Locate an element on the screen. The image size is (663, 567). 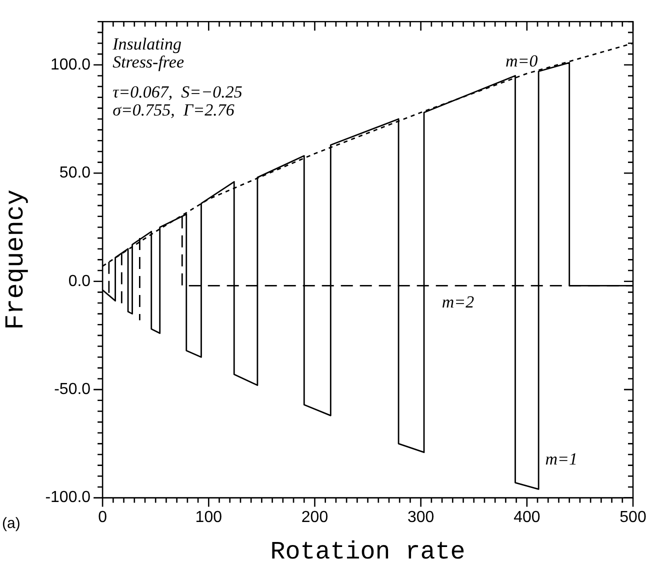
annotation: Insulating is located at coordinates (147, 44).